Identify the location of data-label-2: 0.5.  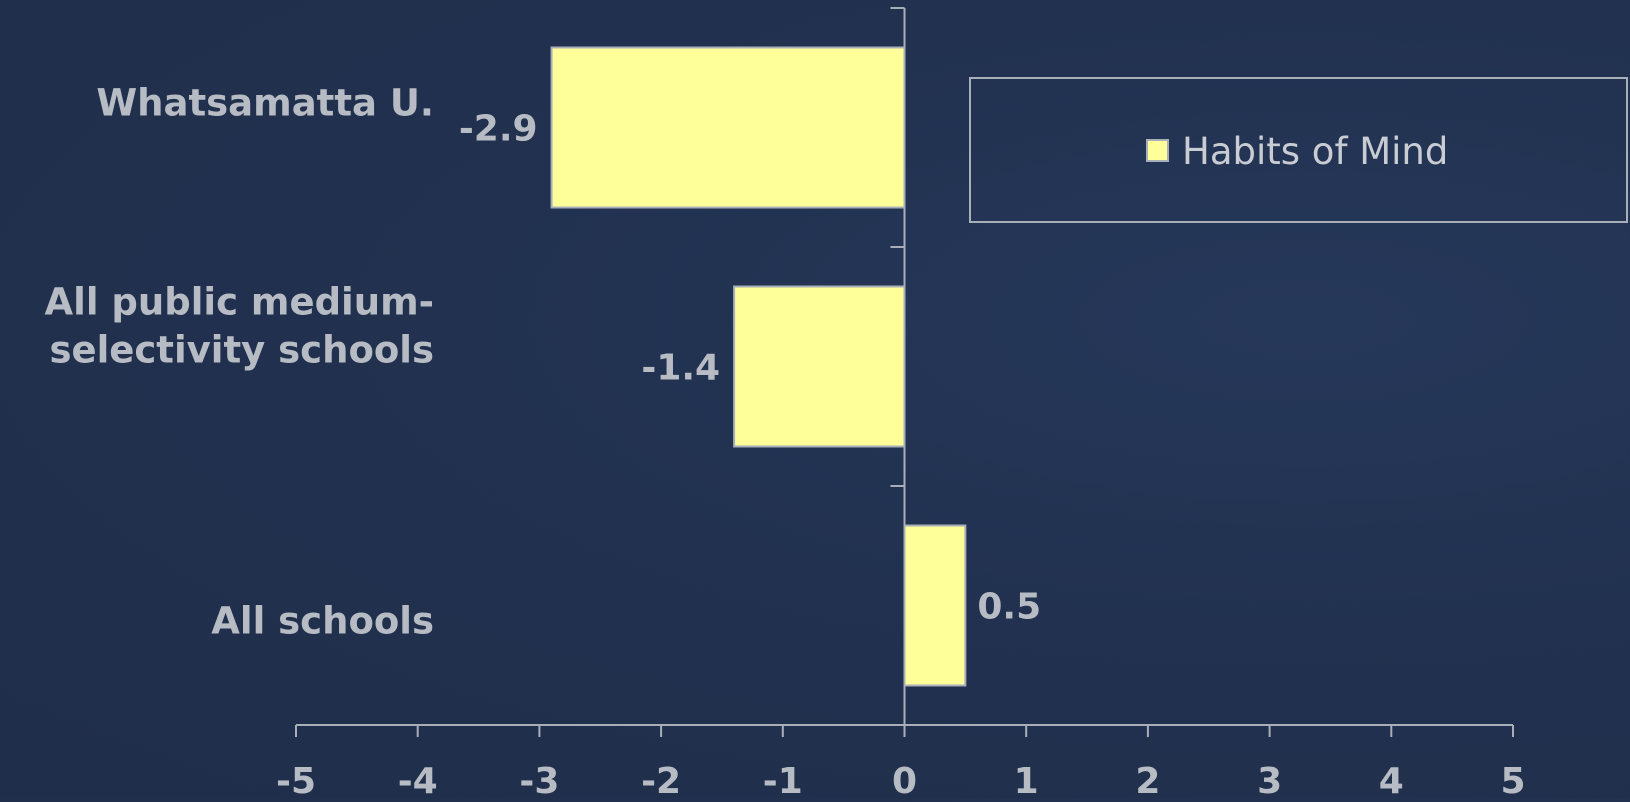
(1009, 607).